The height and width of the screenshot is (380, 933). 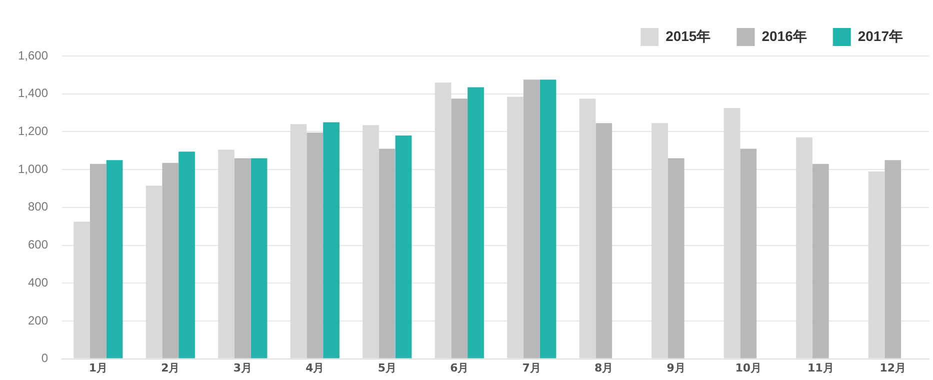 I want to click on x-tick-label: 9月, so click(x=676, y=367).